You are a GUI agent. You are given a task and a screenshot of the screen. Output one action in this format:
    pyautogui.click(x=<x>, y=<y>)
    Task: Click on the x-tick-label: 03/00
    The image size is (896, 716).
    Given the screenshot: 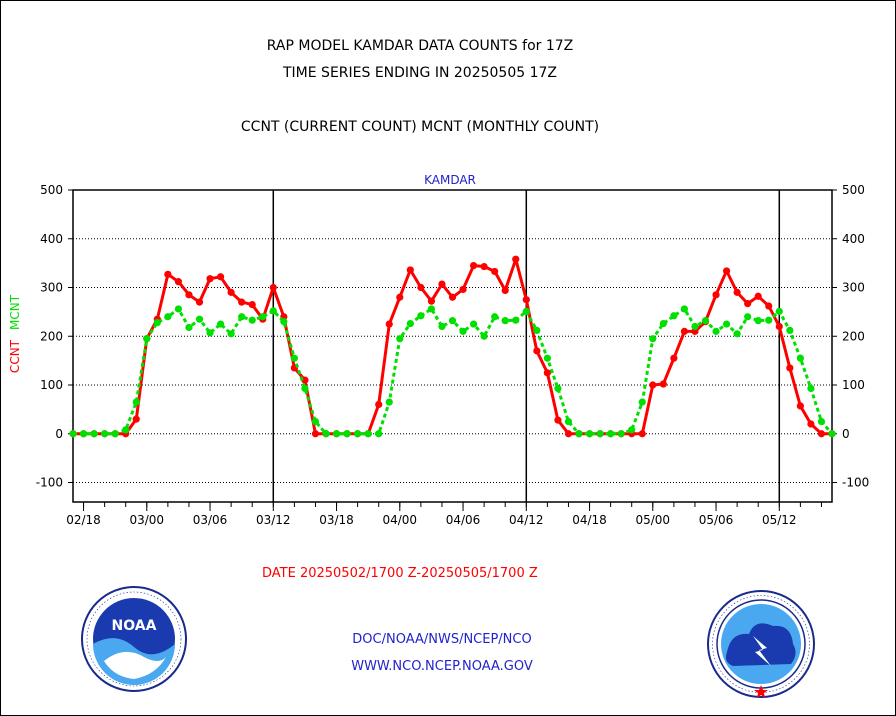 What is the action you would take?
    pyautogui.click(x=146, y=520)
    